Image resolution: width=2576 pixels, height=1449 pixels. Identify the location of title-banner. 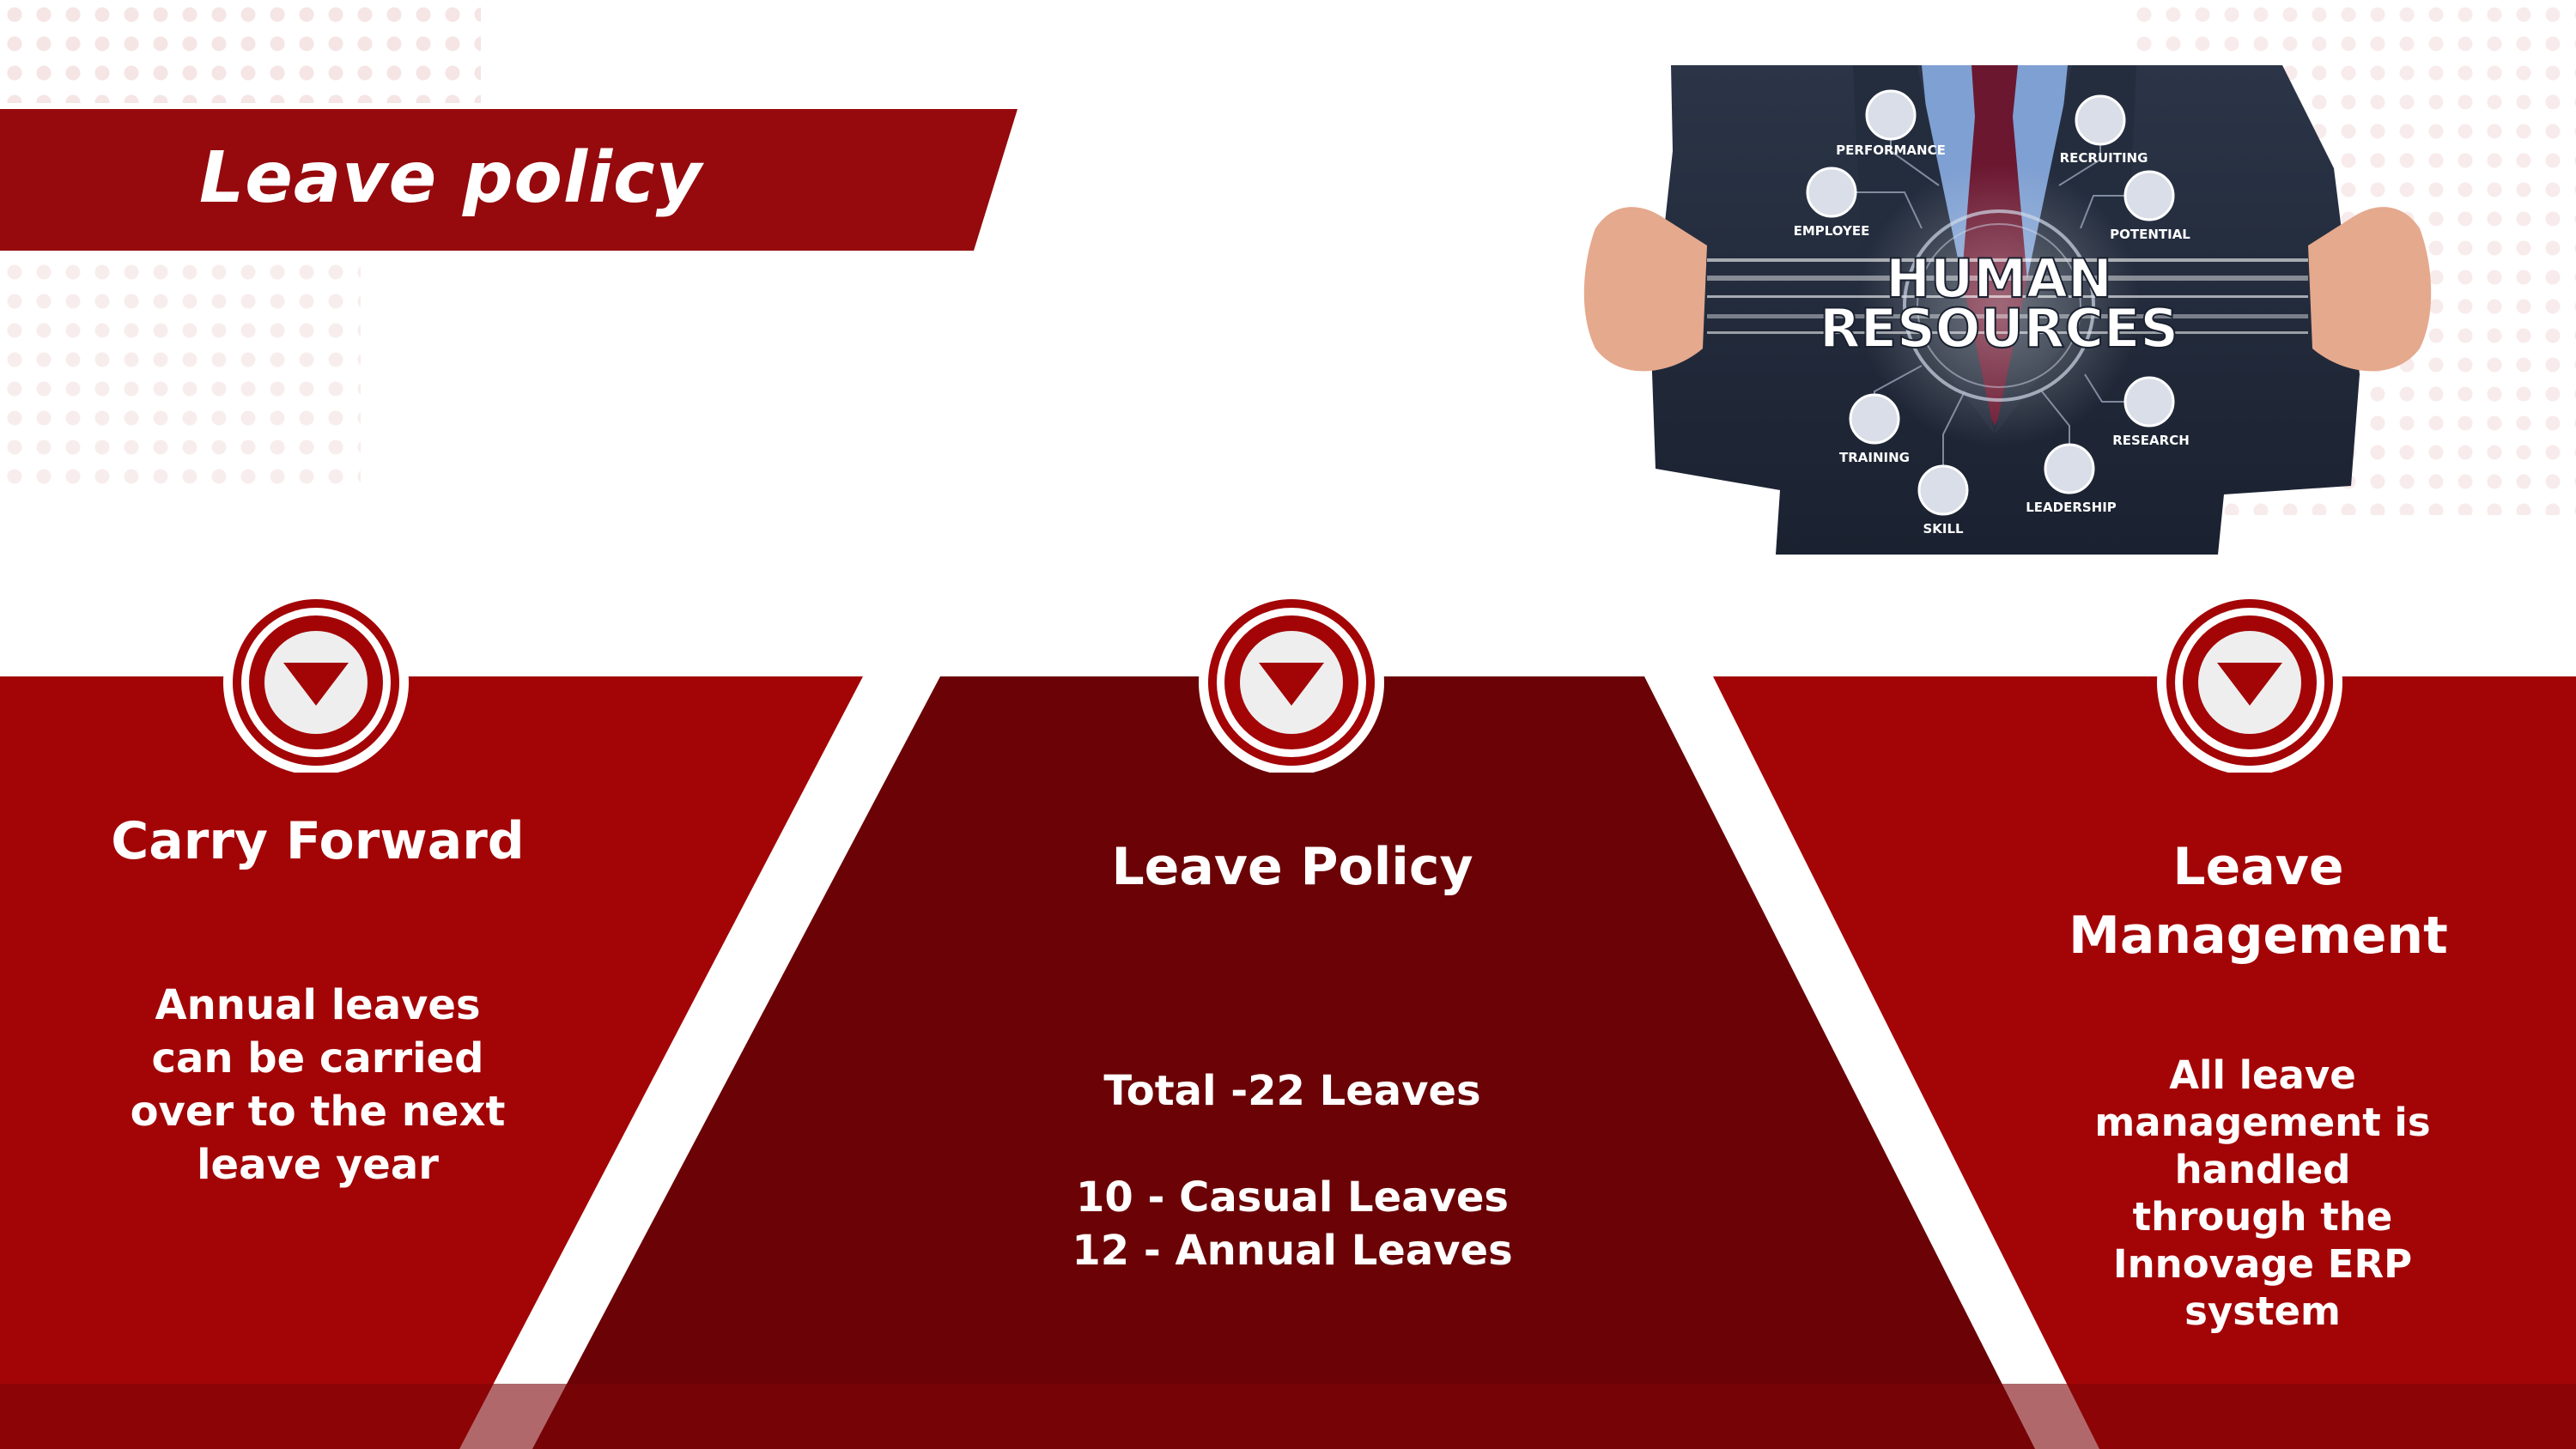
(509, 180).